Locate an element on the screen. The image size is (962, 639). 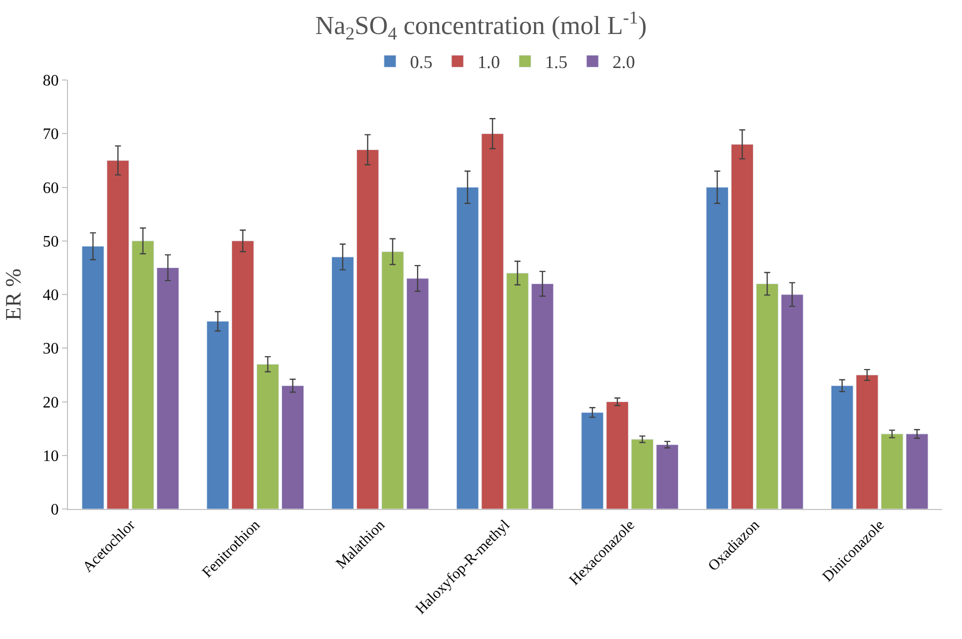
y-tick-label: 80 is located at coordinates (50, 81).